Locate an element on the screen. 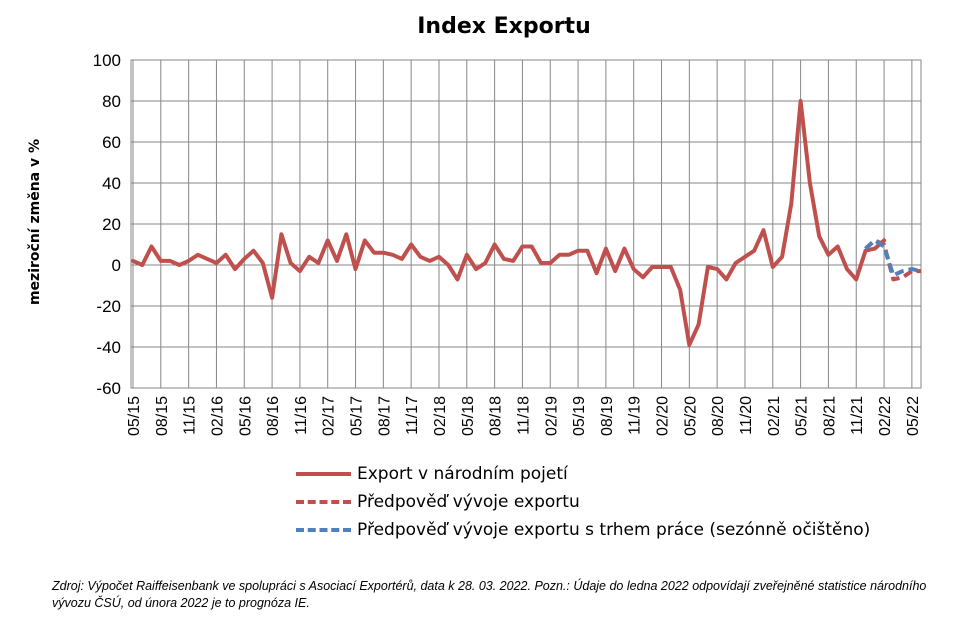 The height and width of the screenshot is (621, 973). y-tick-label: 60 is located at coordinates (111, 142).